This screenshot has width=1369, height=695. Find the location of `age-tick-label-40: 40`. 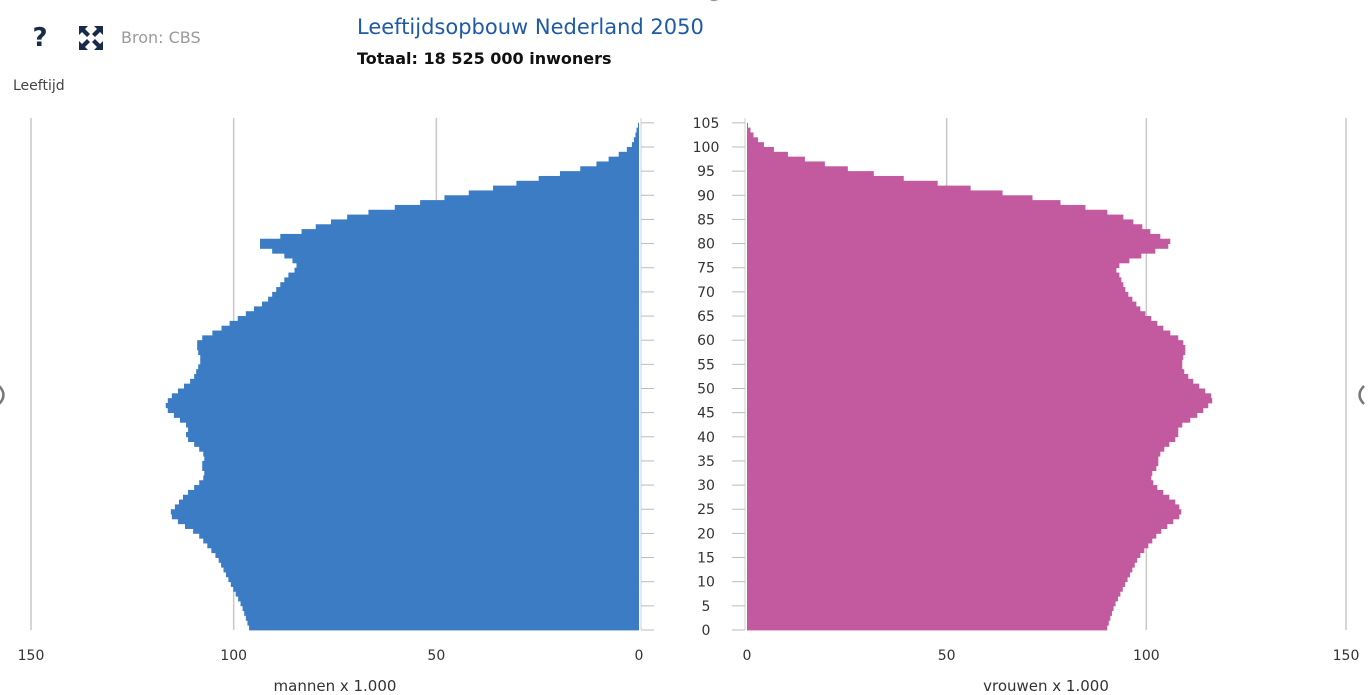

age-tick-label-40: 40 is located at coordinates (706, 438).